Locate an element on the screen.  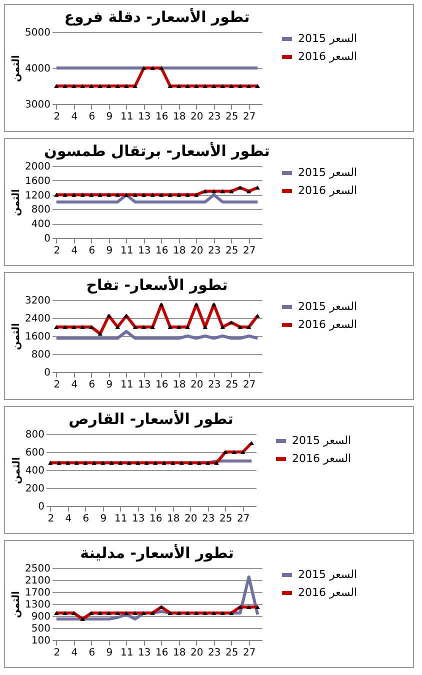
line-series is located at coordinates (157, 319).